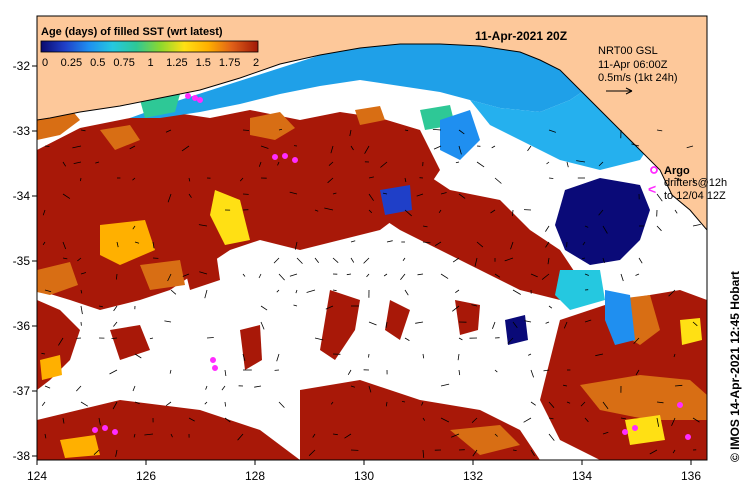 This screenshot has height=501, width=749. Describe the element at coordinates (176, 63) in the screenshot. I see `colorbar-tick-label: 1.25` at that location.